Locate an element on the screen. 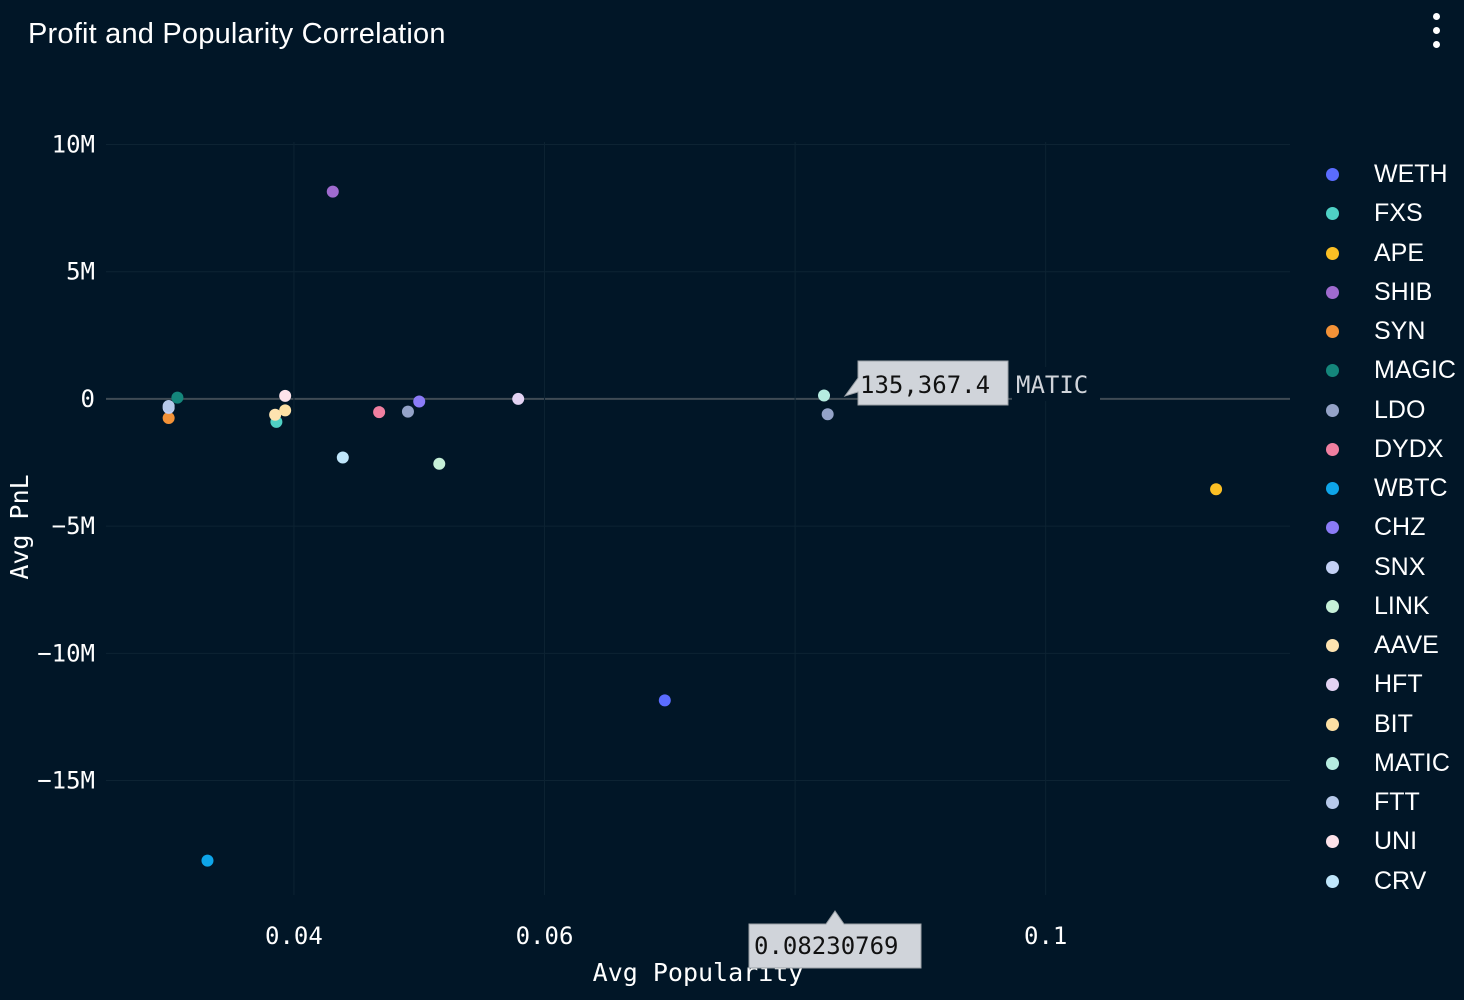 Image resolution: width=1464 pixels, height=1000 pixels. legend-label: MAGIC is located at coordinates (1415, 370).